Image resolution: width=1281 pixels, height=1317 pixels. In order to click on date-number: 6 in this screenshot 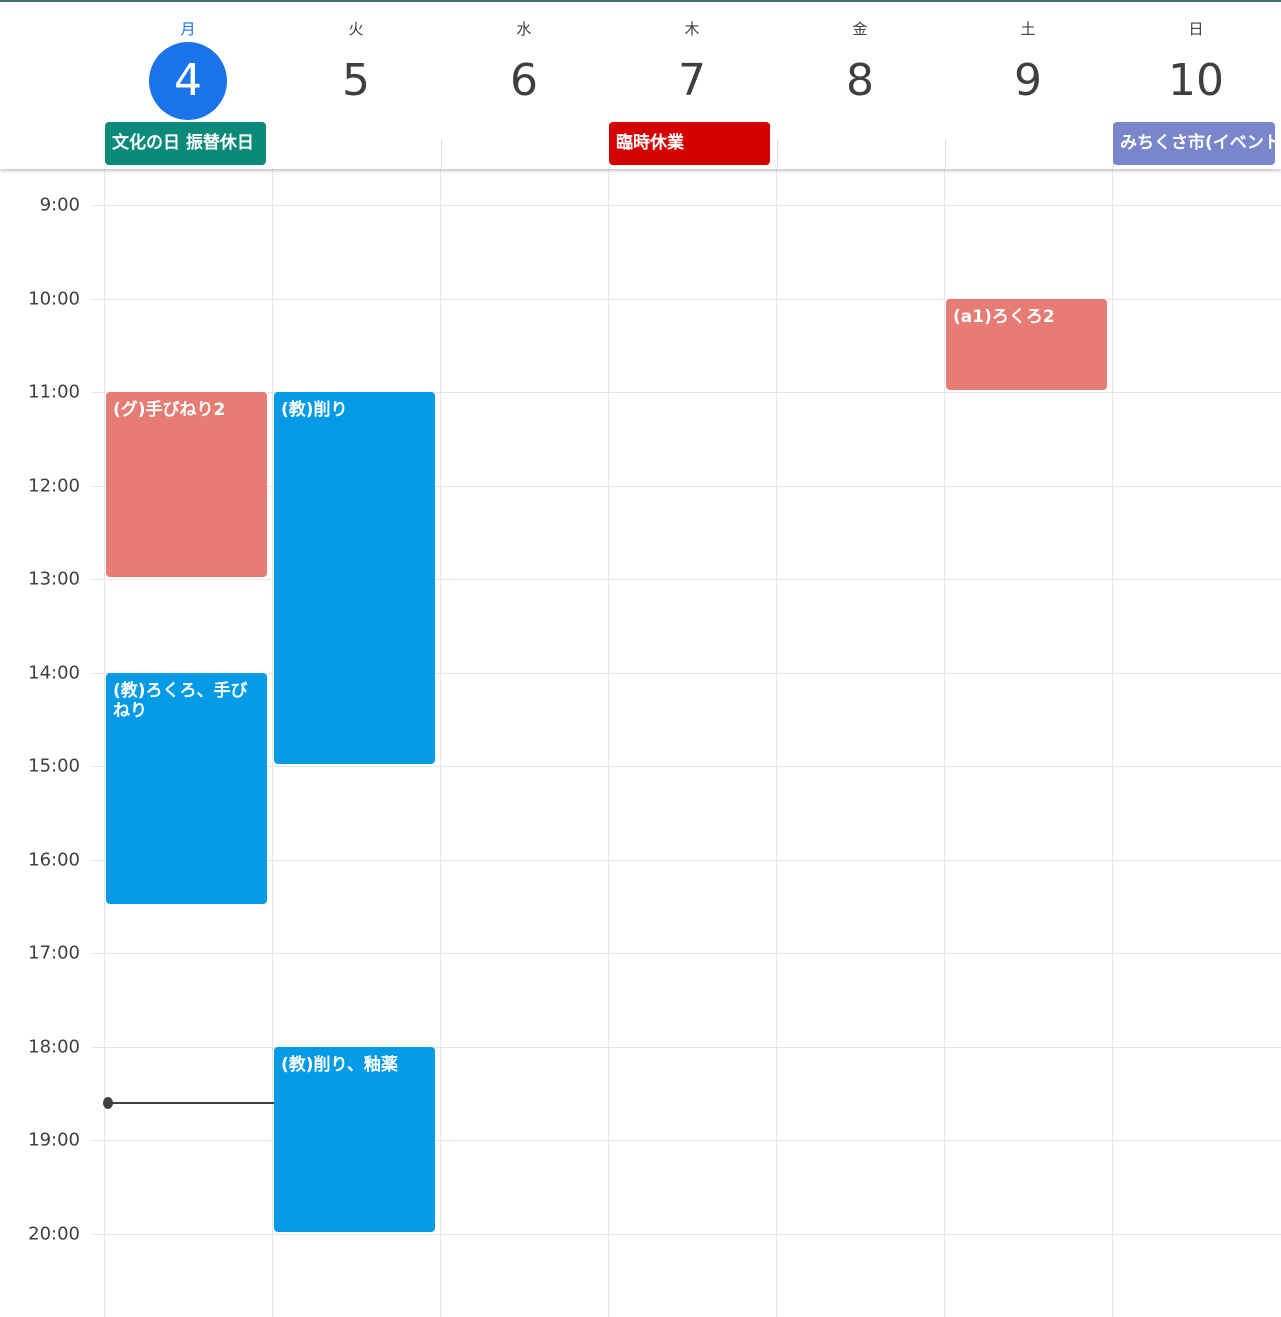, I will do `click(524, 80)`.